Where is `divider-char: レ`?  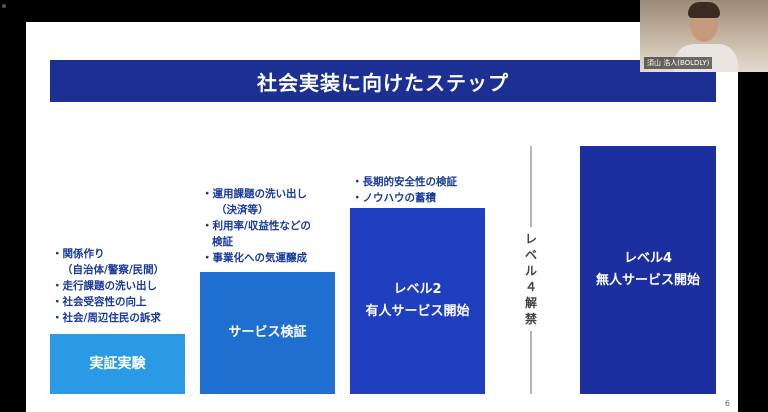
divider-char: レ is located at coordinates (530, 239).